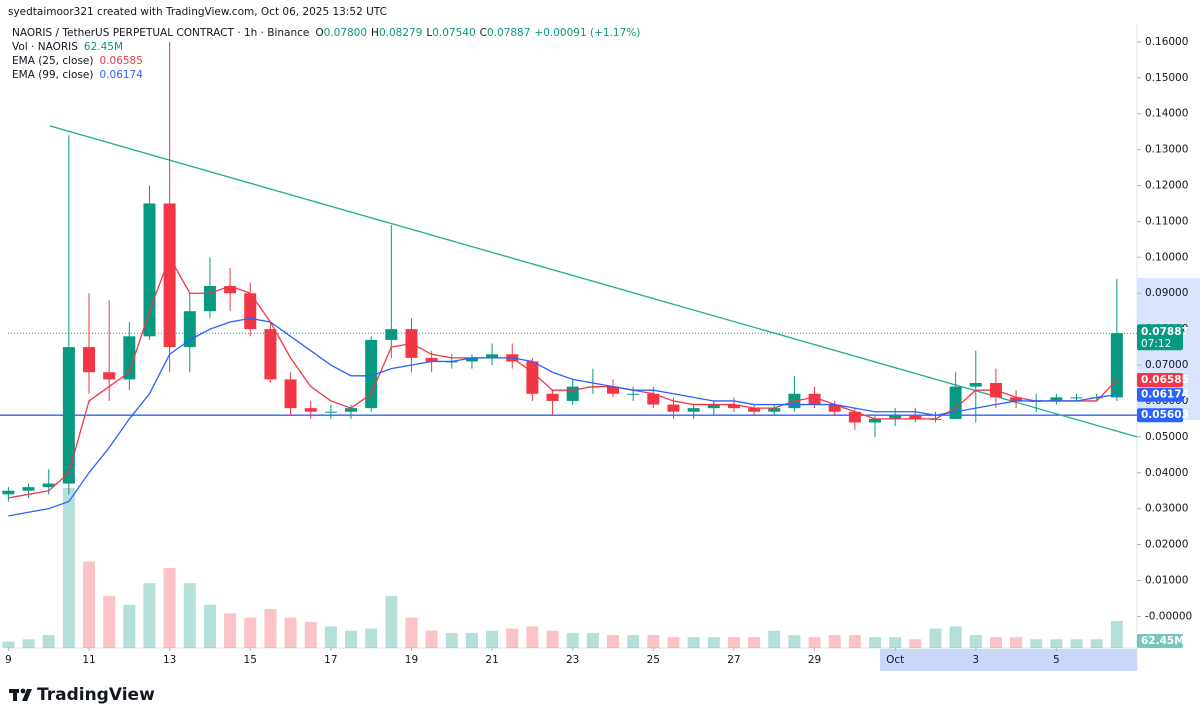 The height and width of the screenshot is (719, 1200). What do you see at coordinates (77, 75) in the screenshot?
I see `legend-ema: EMA (99, close) 0.06174` at bounding box center [77, 75].